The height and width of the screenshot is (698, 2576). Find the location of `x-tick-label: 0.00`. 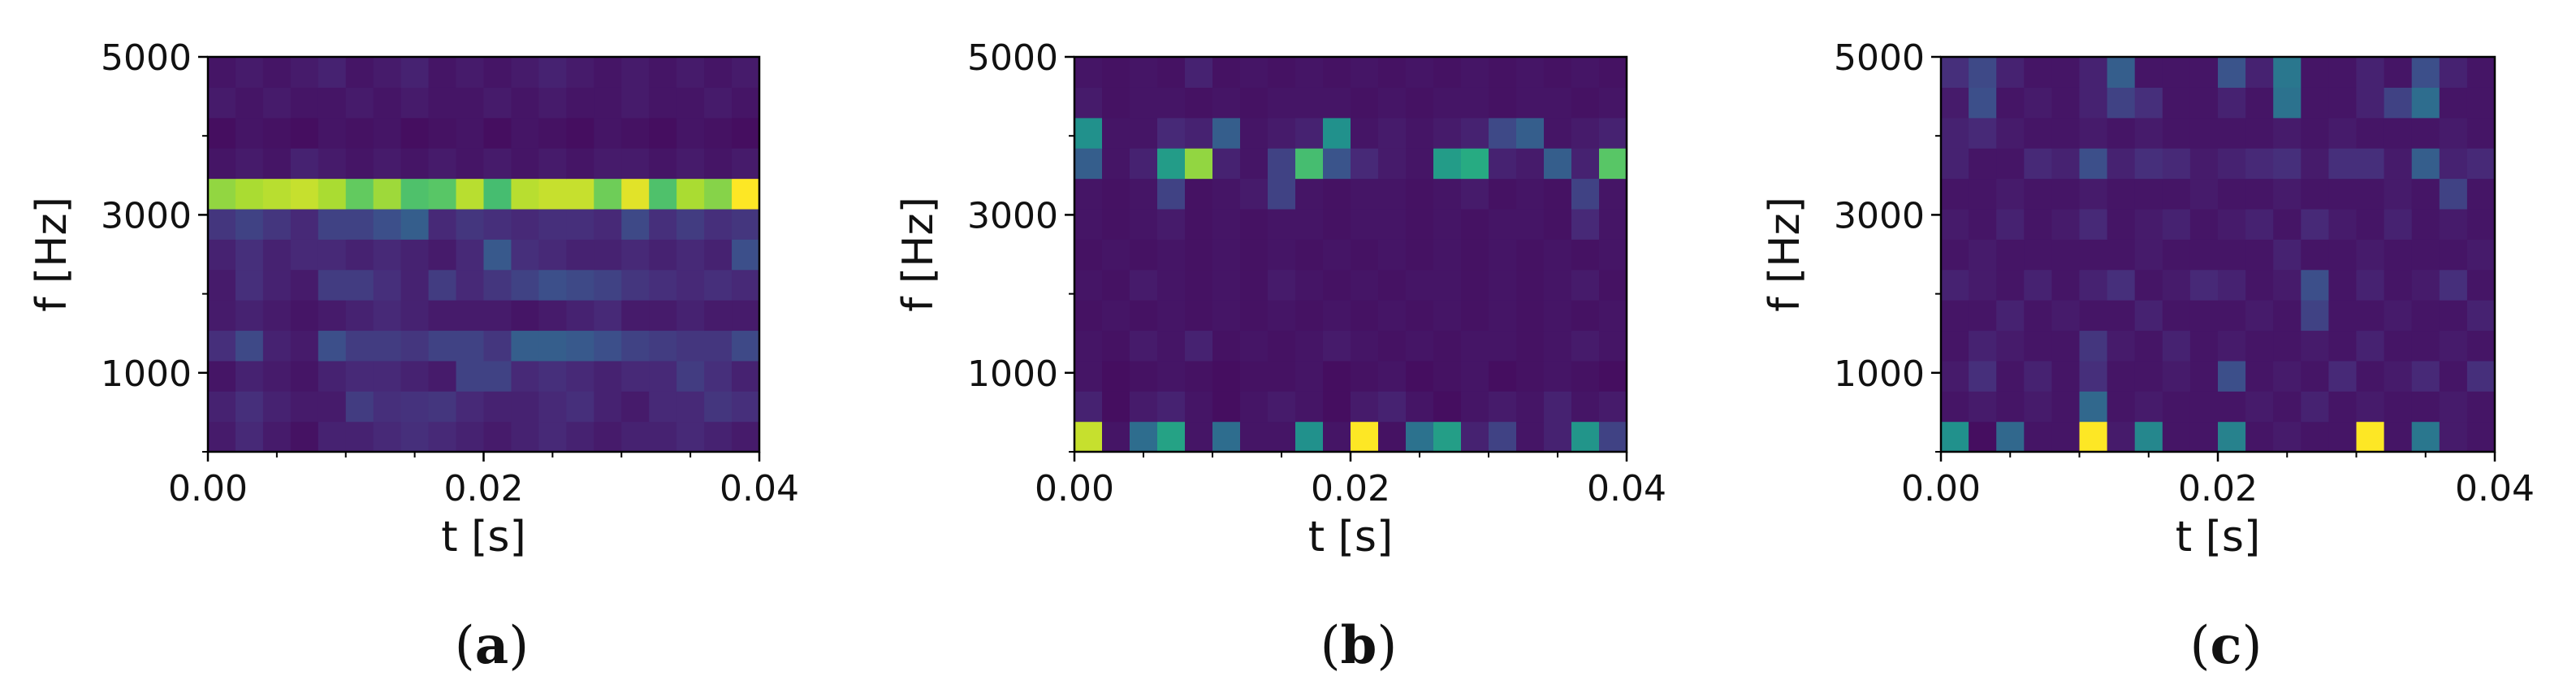

x-tick-label: 0.00 is located at coordinates (208, 489).